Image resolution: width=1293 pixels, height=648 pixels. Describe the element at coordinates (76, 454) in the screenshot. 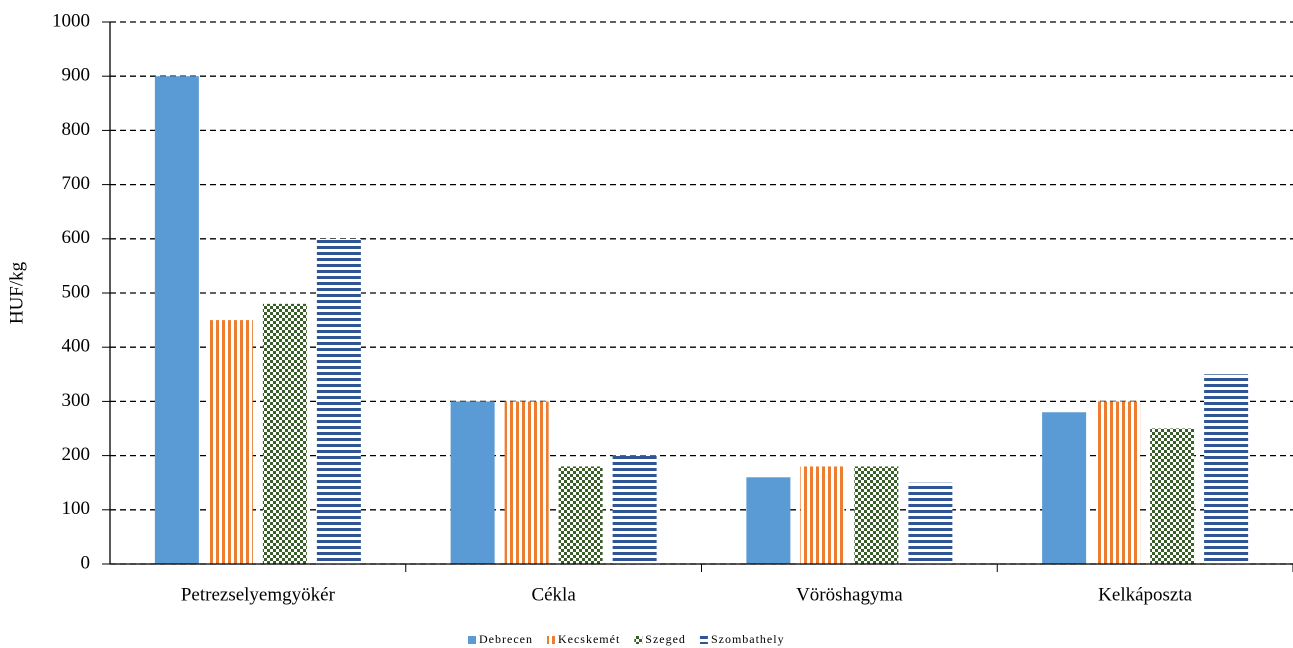

I see `y-tick-label: 200` at that location.